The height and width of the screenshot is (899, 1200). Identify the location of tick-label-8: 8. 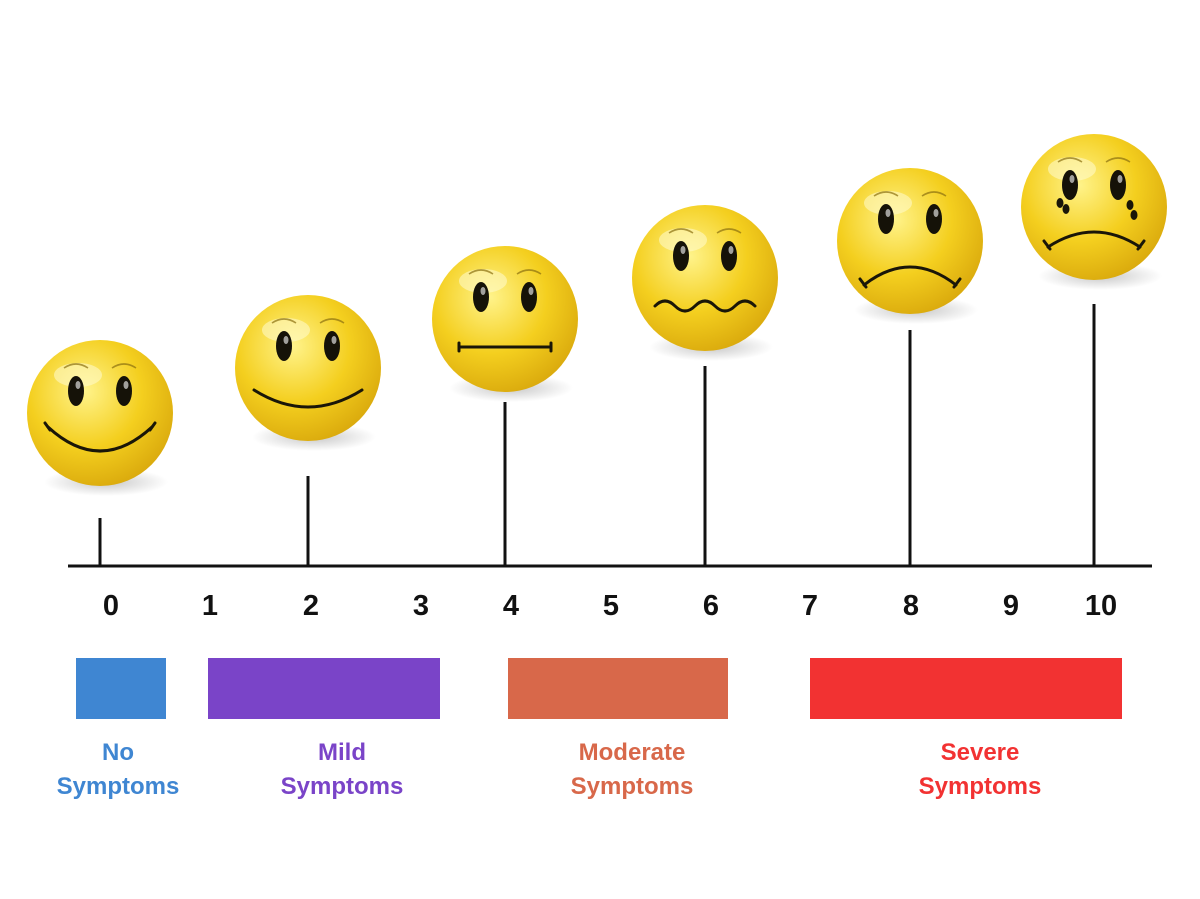
(911, 606).